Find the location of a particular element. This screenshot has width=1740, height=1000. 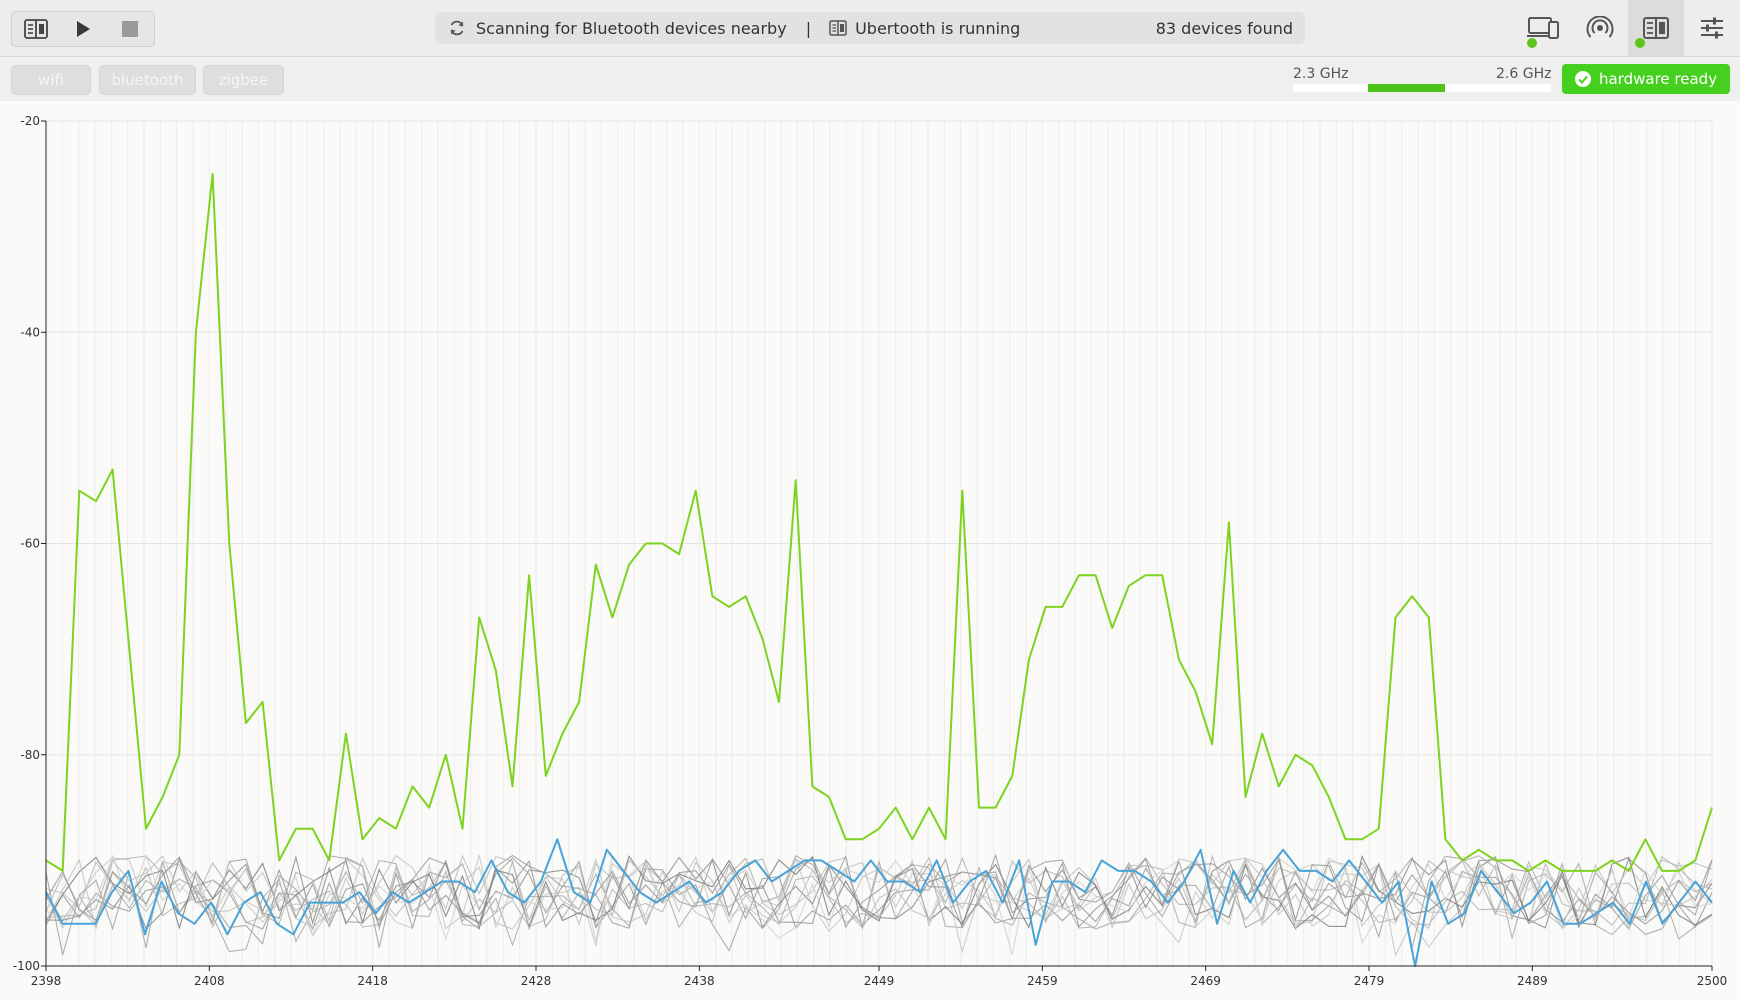

refresh-icon is located at coordinates (457, 28).